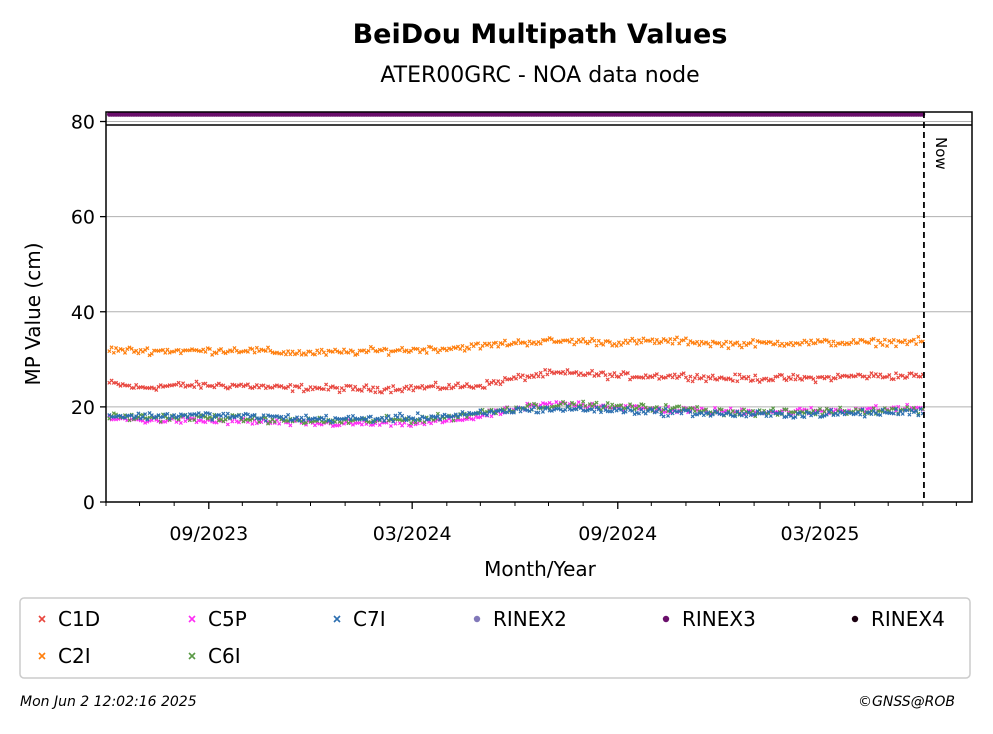 The width and height of the screenshot is (993, 734). I want to click on legend-marker-c1d, so click(42, 619).